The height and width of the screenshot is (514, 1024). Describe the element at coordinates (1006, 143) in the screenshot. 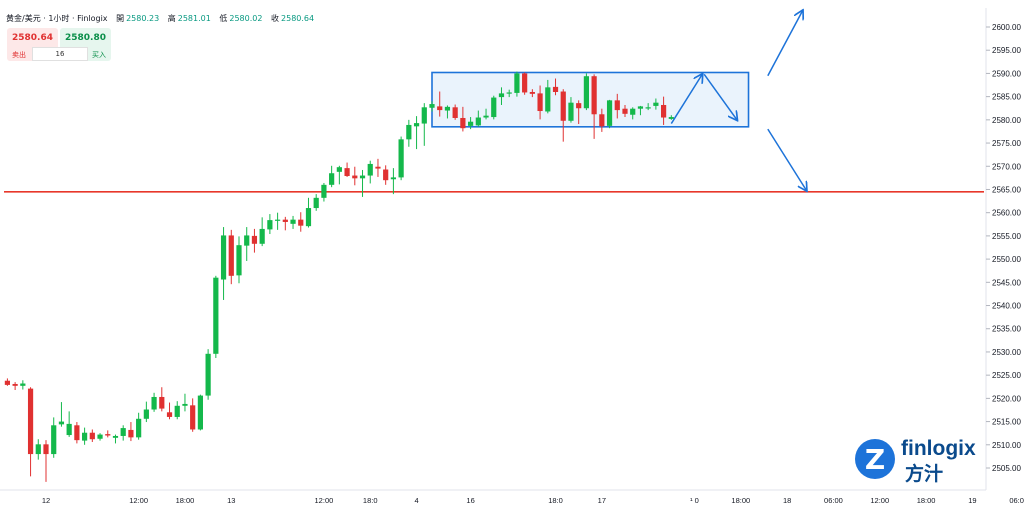

I see `y-tick-label: 2575.00` at that location.